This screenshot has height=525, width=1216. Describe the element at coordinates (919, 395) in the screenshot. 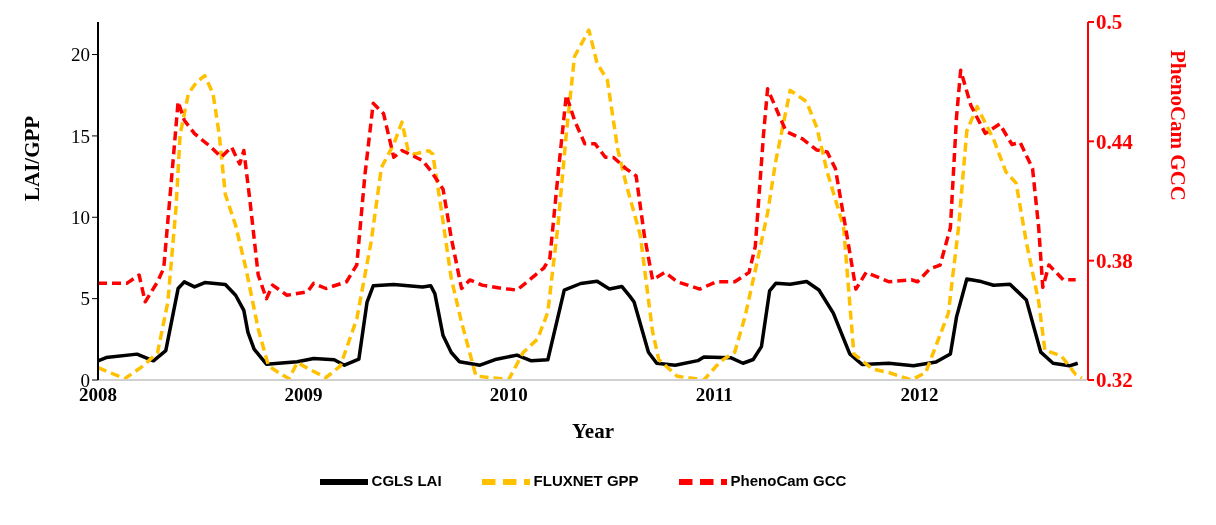

I see `x-tick-label: 2012` at that location.